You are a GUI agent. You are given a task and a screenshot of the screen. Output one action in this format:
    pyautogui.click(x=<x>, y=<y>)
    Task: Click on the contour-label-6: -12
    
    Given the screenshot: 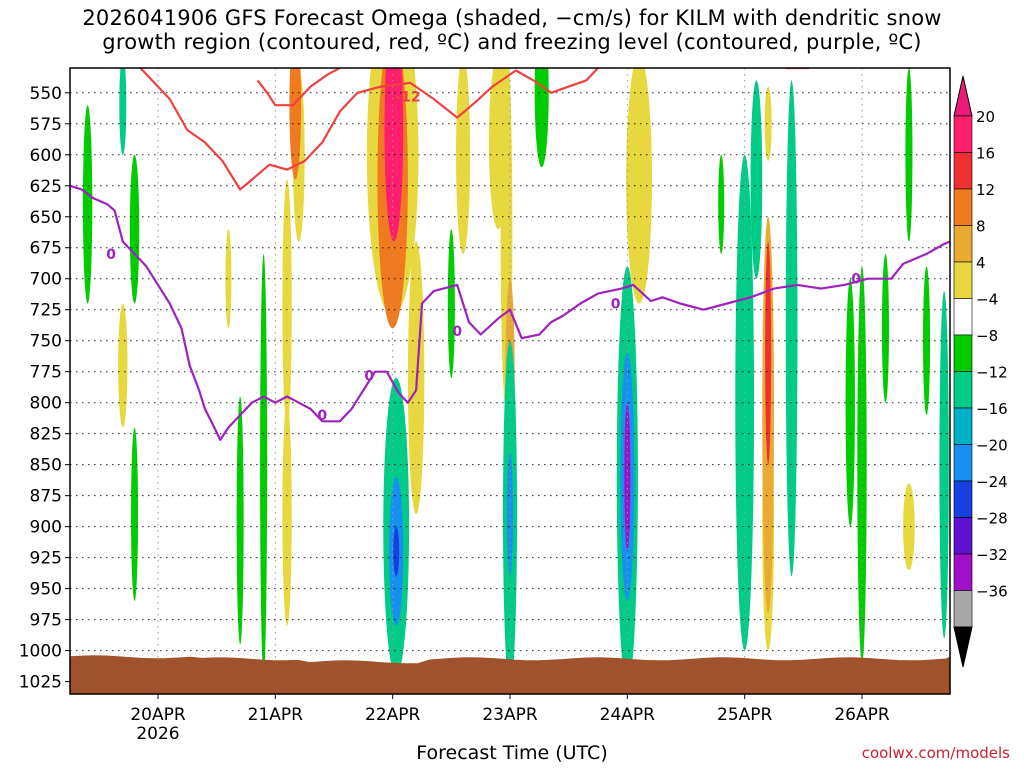 What is the action you would take?
    pyautogui.click(x=407, y=98)
    